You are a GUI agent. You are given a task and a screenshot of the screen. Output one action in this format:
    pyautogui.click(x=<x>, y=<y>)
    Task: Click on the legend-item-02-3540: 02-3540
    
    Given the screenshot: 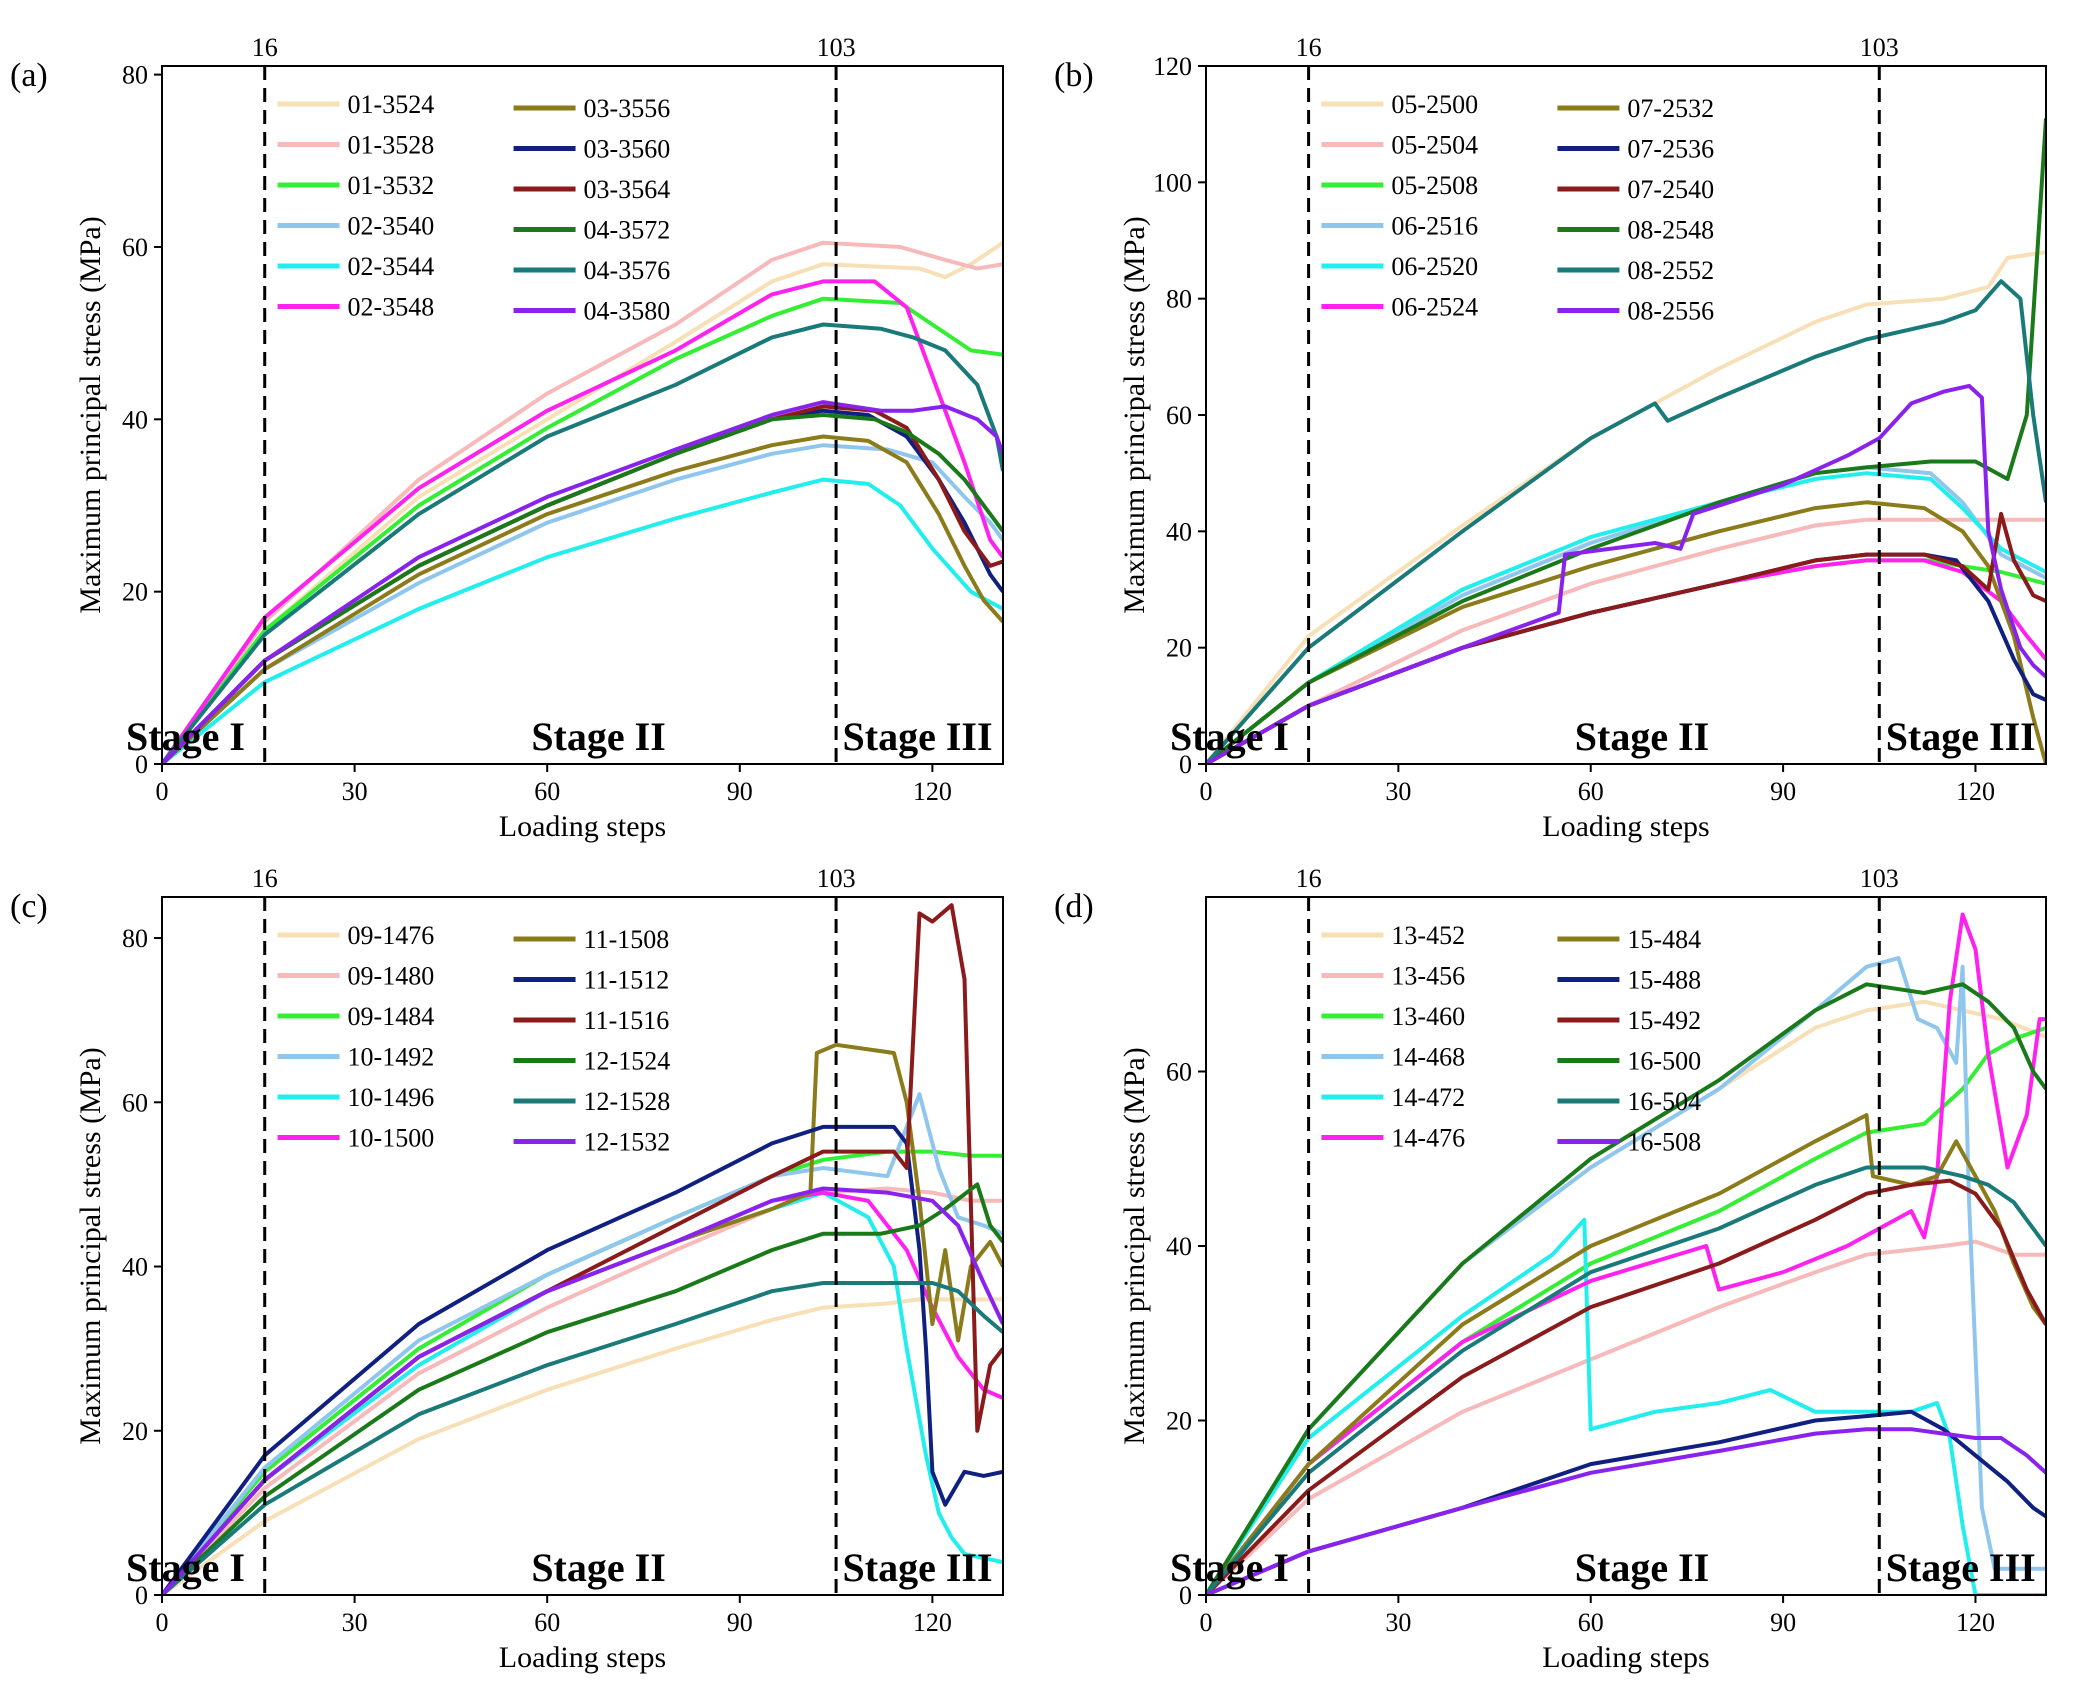 What is the action you would take?
    pyautogui.click(x=391, y=226)
    